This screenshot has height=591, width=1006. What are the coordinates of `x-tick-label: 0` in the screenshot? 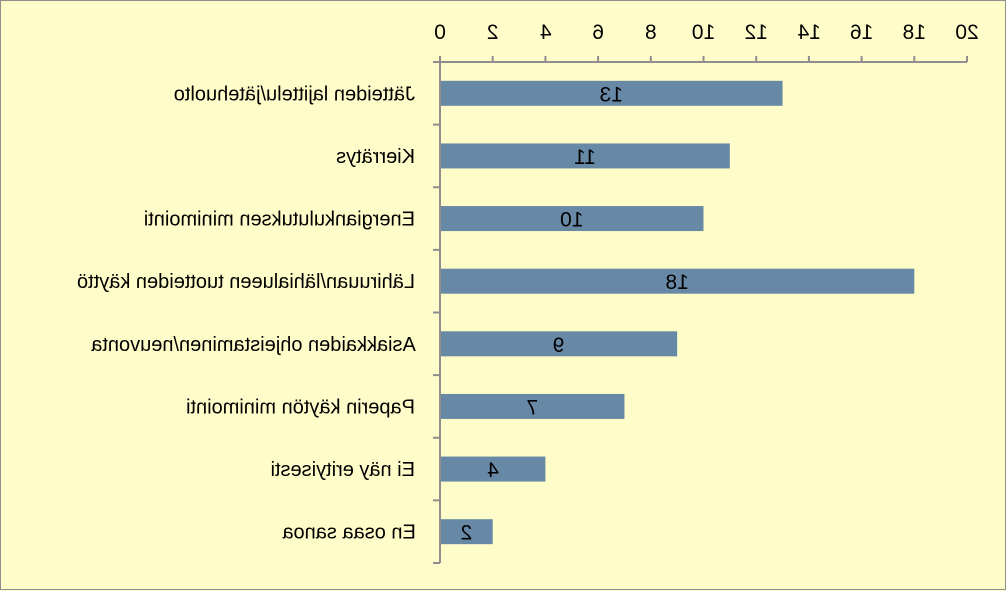 It's located at (440, 32).